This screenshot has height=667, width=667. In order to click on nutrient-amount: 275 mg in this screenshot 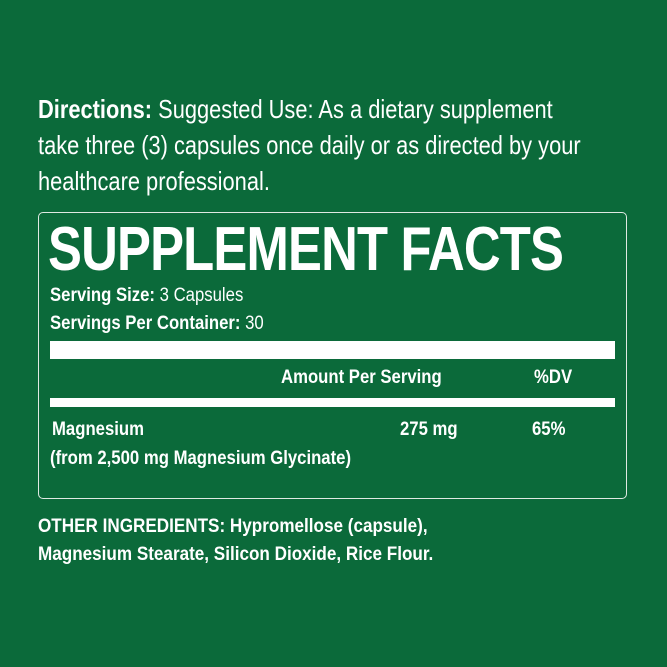, I will do `click(429, 429)`.